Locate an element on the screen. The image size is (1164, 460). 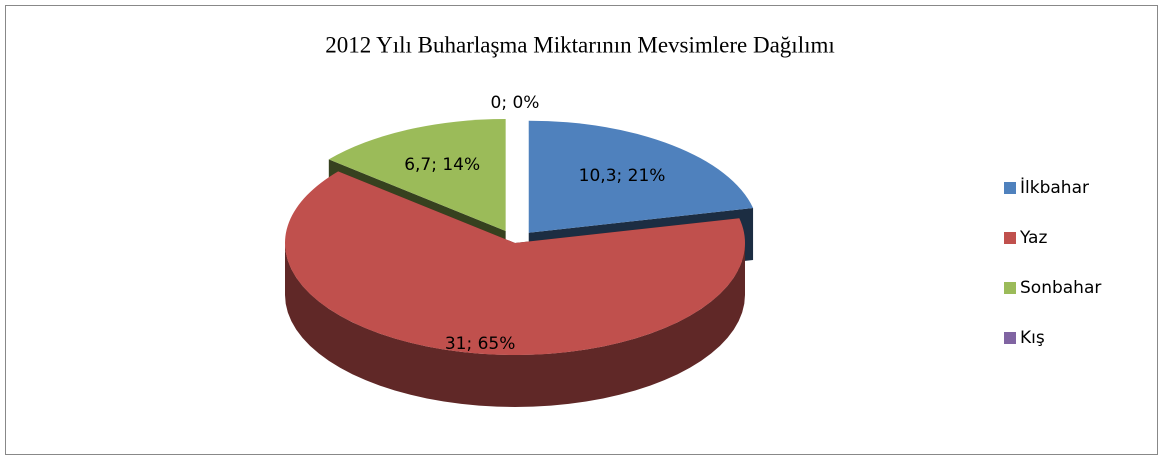
data-label: 10,3; 21% is located at coordinates (622, 176).